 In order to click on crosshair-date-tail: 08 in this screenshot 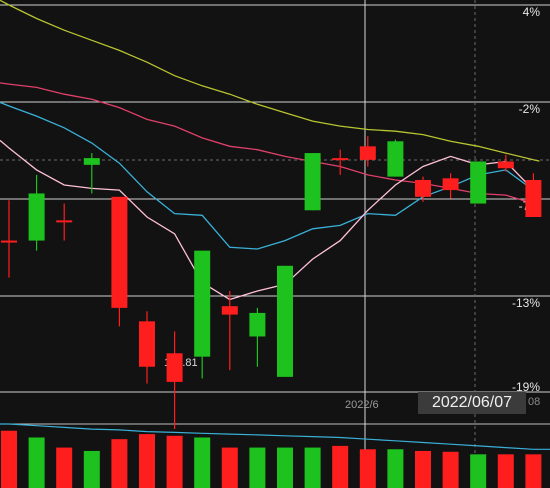, I will do `click(534, 402)`.